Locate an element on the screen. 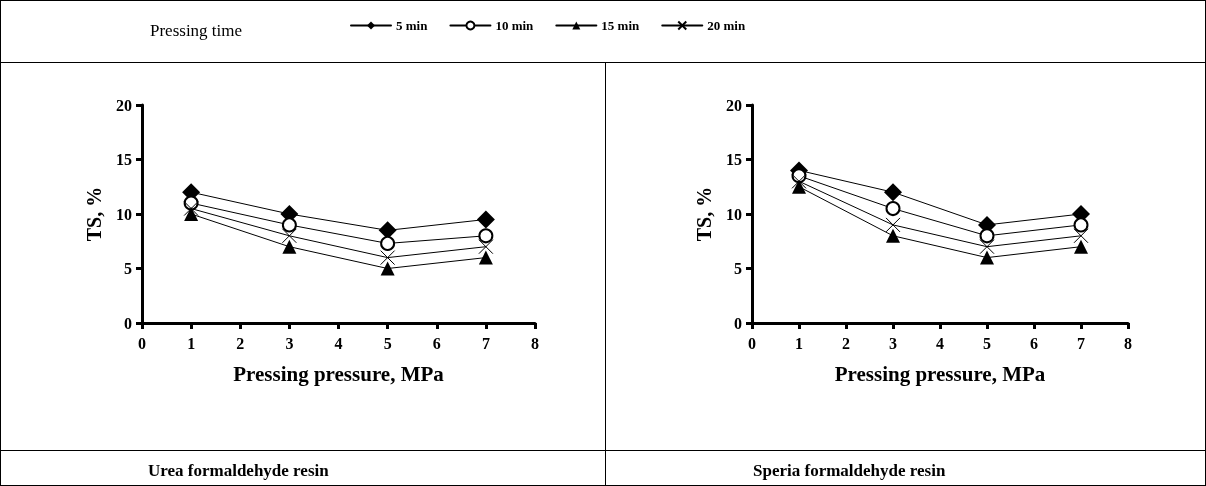  text: Urea formaldehyde resin is located at coordinates (239, 470).